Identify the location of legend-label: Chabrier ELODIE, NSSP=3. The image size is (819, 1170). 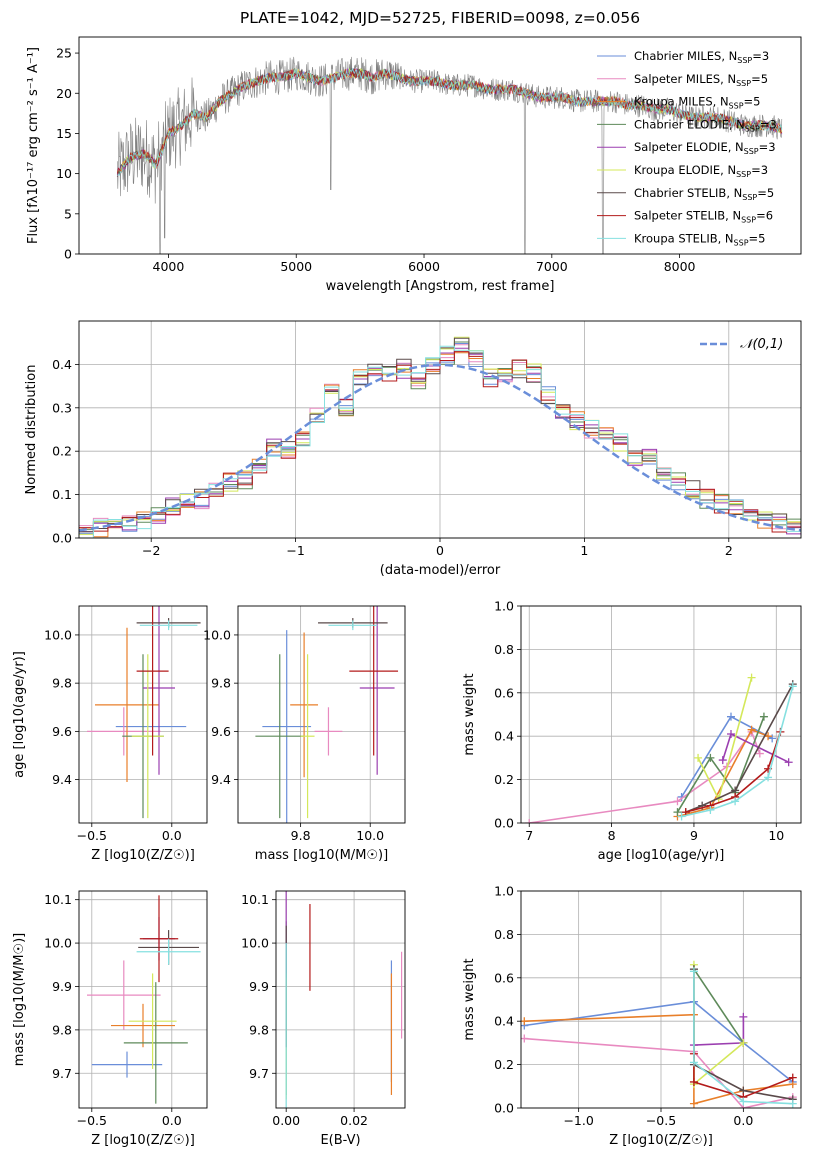
(705, 125).